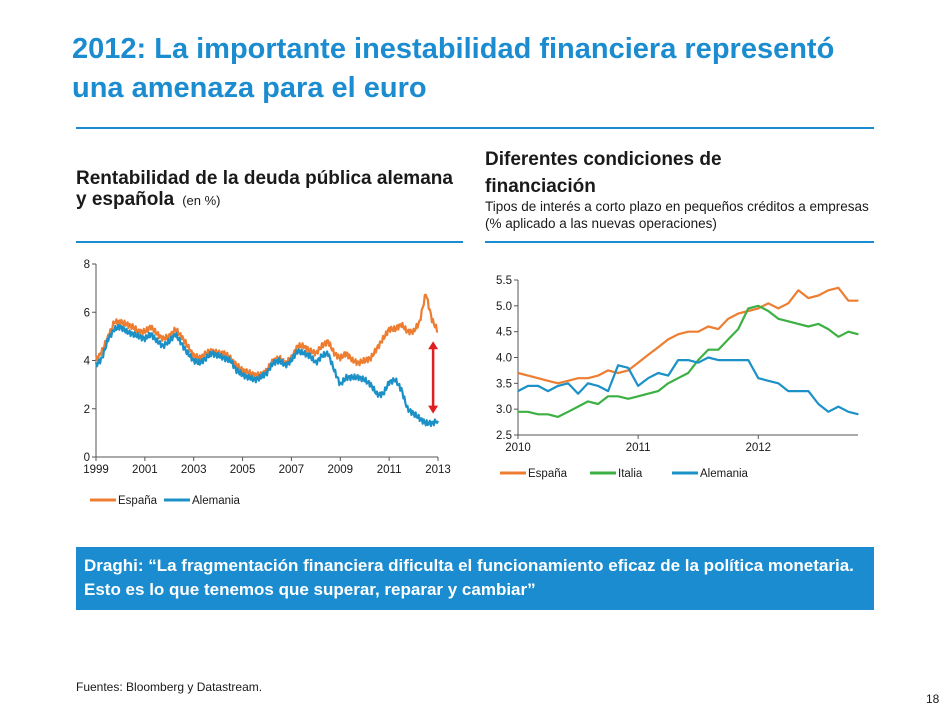 The width and height of the screenshot is (952, 714). What do you see at coordinates (243, 470) in the screenshot?
I see `x-tick-label: 2005` at bounding box center [243, 470].